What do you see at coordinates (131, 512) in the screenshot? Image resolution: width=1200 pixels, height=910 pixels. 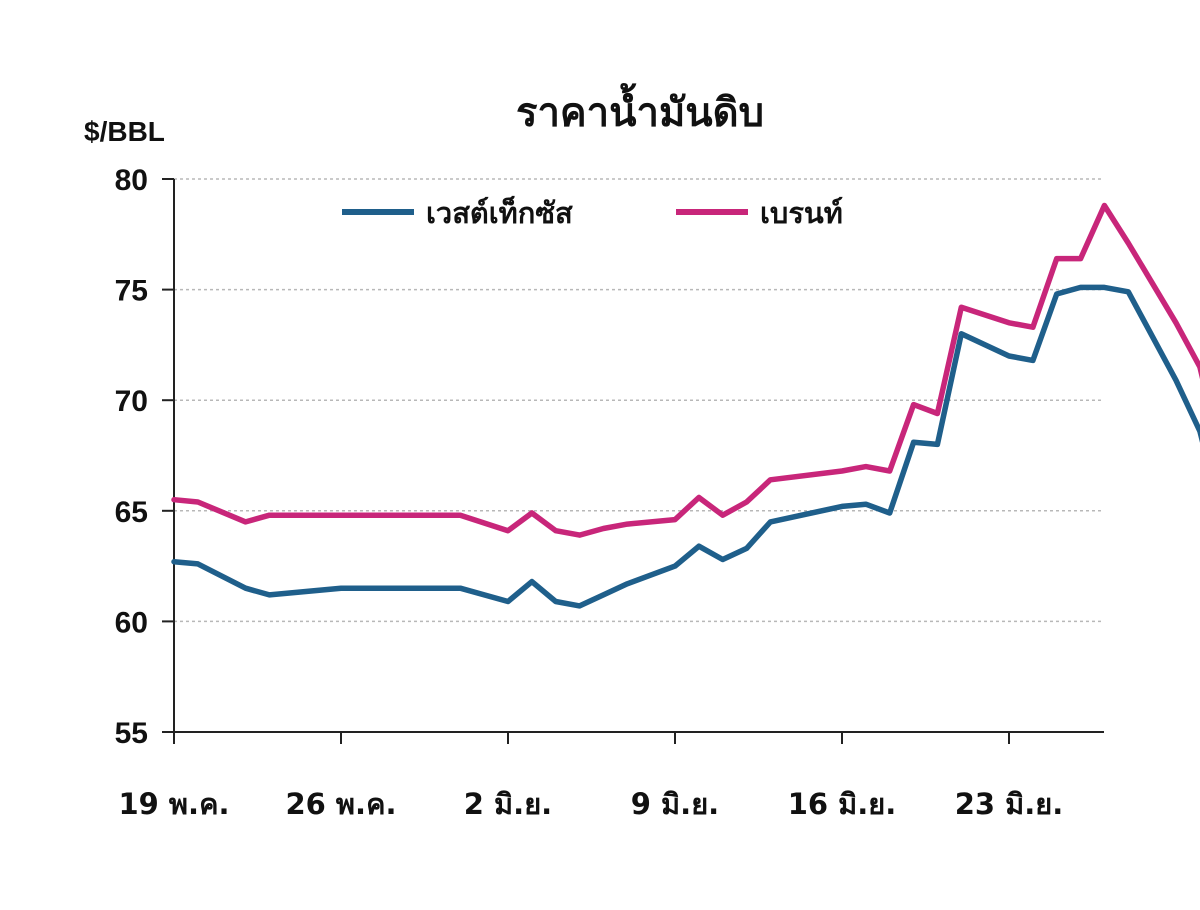 I see `y-tick-label: 65` at bounding box center [131, 512].